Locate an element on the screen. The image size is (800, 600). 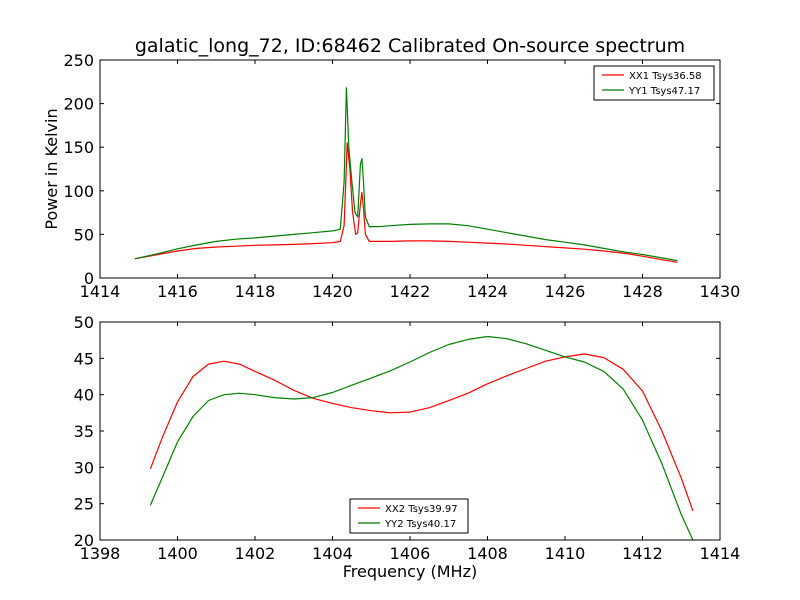
x-tick-label: 1420 is located at coordinates (332, 291).